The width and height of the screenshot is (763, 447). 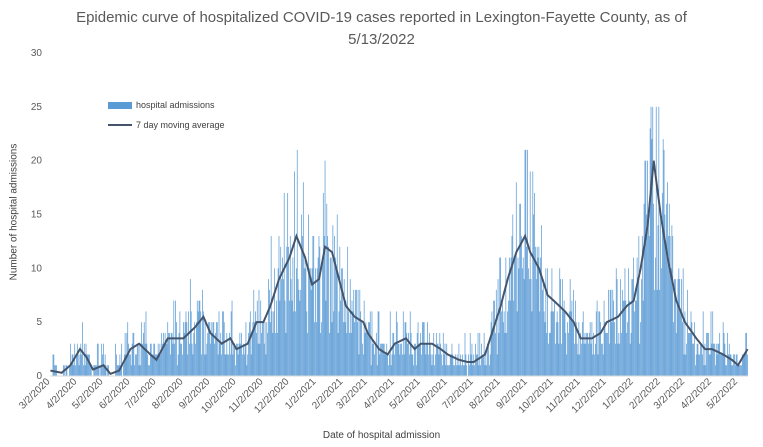 What do you see at coordinates (180, 125) in the screenshot?
I see `legend-label-average: 7 day moving average` at bounding box center [180, 125].